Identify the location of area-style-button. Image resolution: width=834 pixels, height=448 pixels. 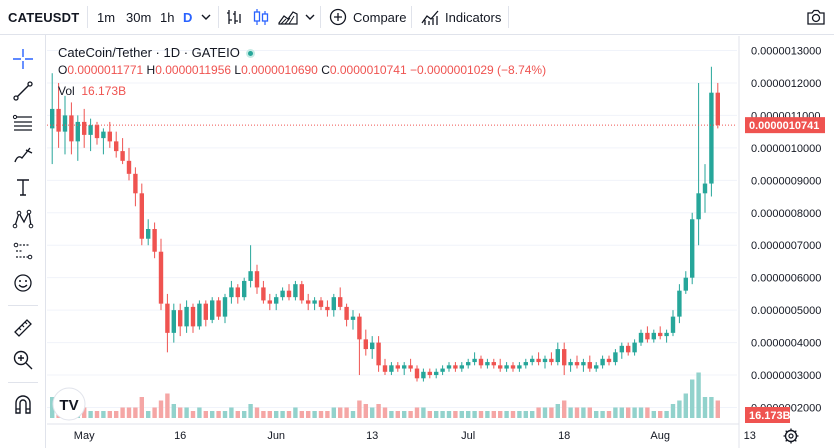
(288, 17).